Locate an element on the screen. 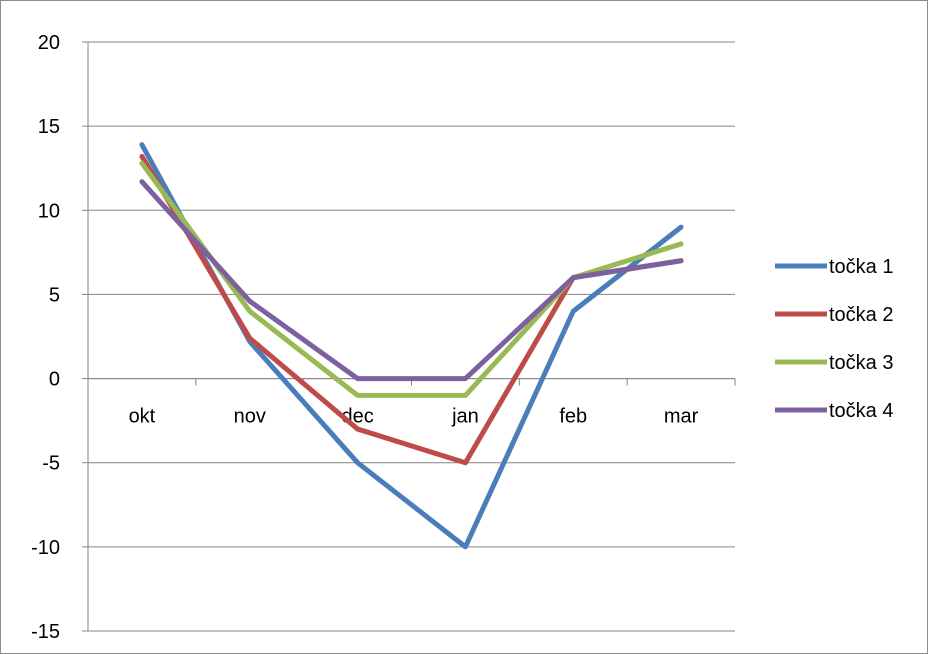 The height and width of the screenshot is (654, 928). y-tick-label: 5 is located at coordinates (54, 295).